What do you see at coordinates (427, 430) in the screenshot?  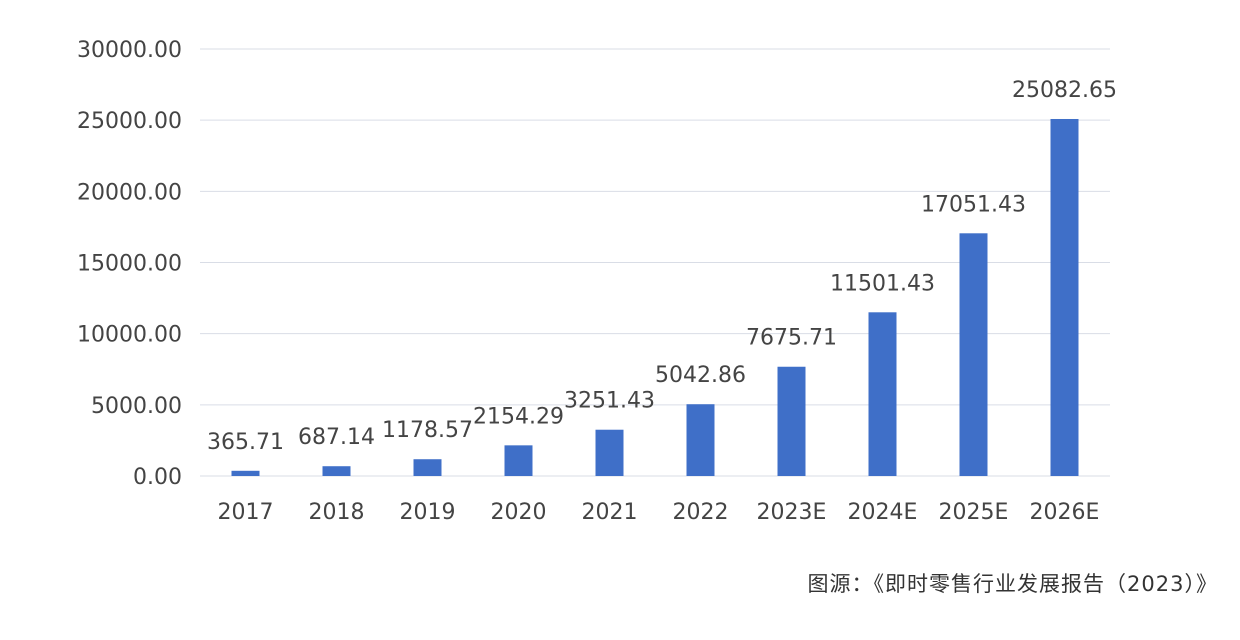 I see `data-label: 1178.57` at bounding box center [427, 430].